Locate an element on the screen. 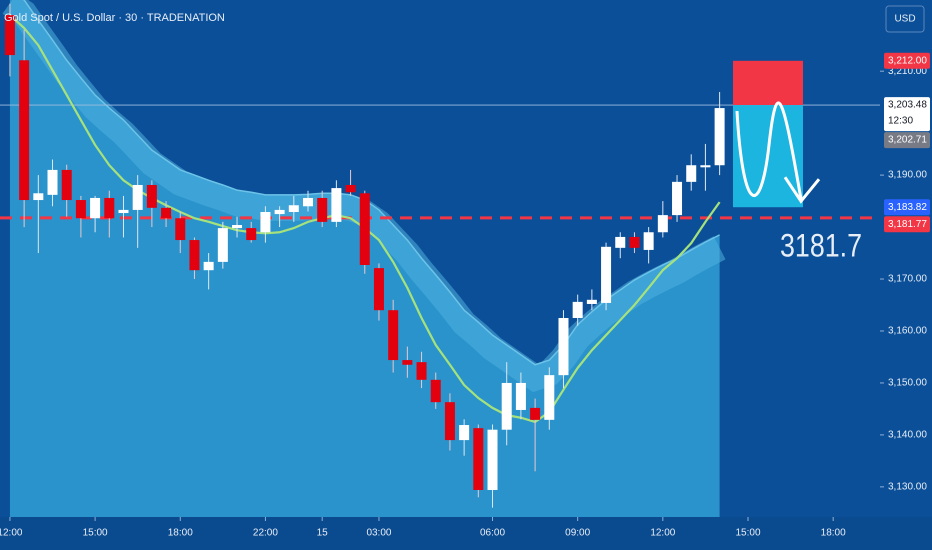  currency-label: USD is located at coordinates (904, 19).